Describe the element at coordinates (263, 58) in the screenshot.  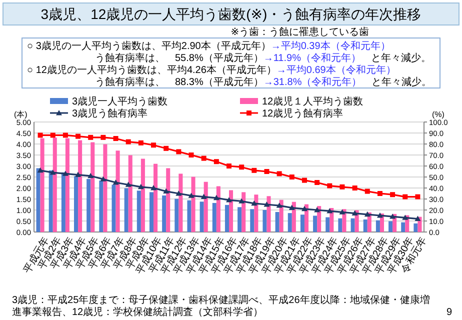
I see `text: う蝕有病率は、 55.8%（平成元年）→11.9%（令和元年） と年々減少。` at that location.